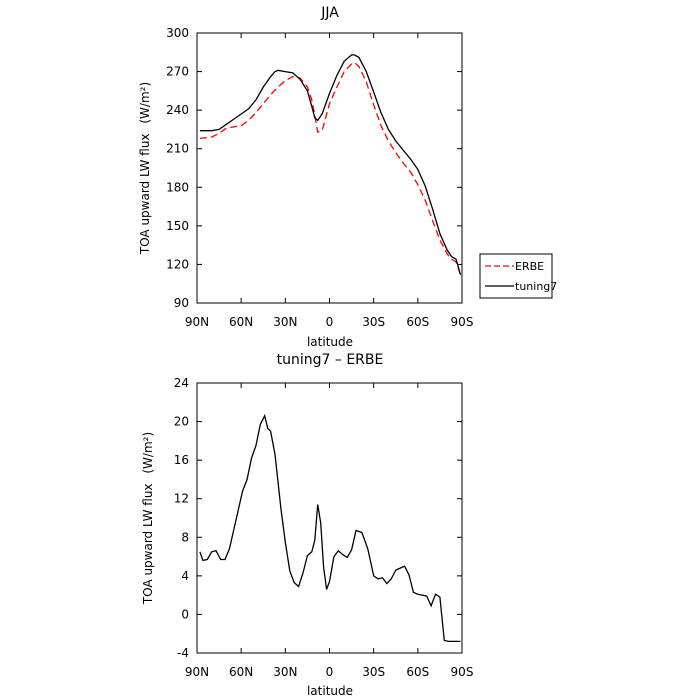 The height and width of the screenshot is (700, 700). I want to click on bottom-xlabel: latitude, so click(330, 691).